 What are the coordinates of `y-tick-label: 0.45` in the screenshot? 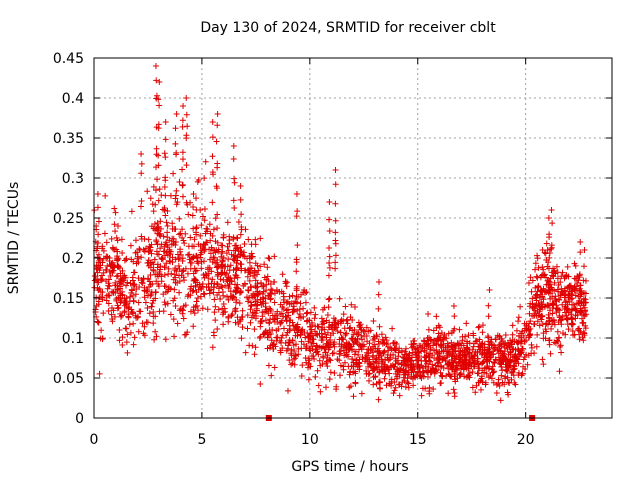 It's located at (68, 59).